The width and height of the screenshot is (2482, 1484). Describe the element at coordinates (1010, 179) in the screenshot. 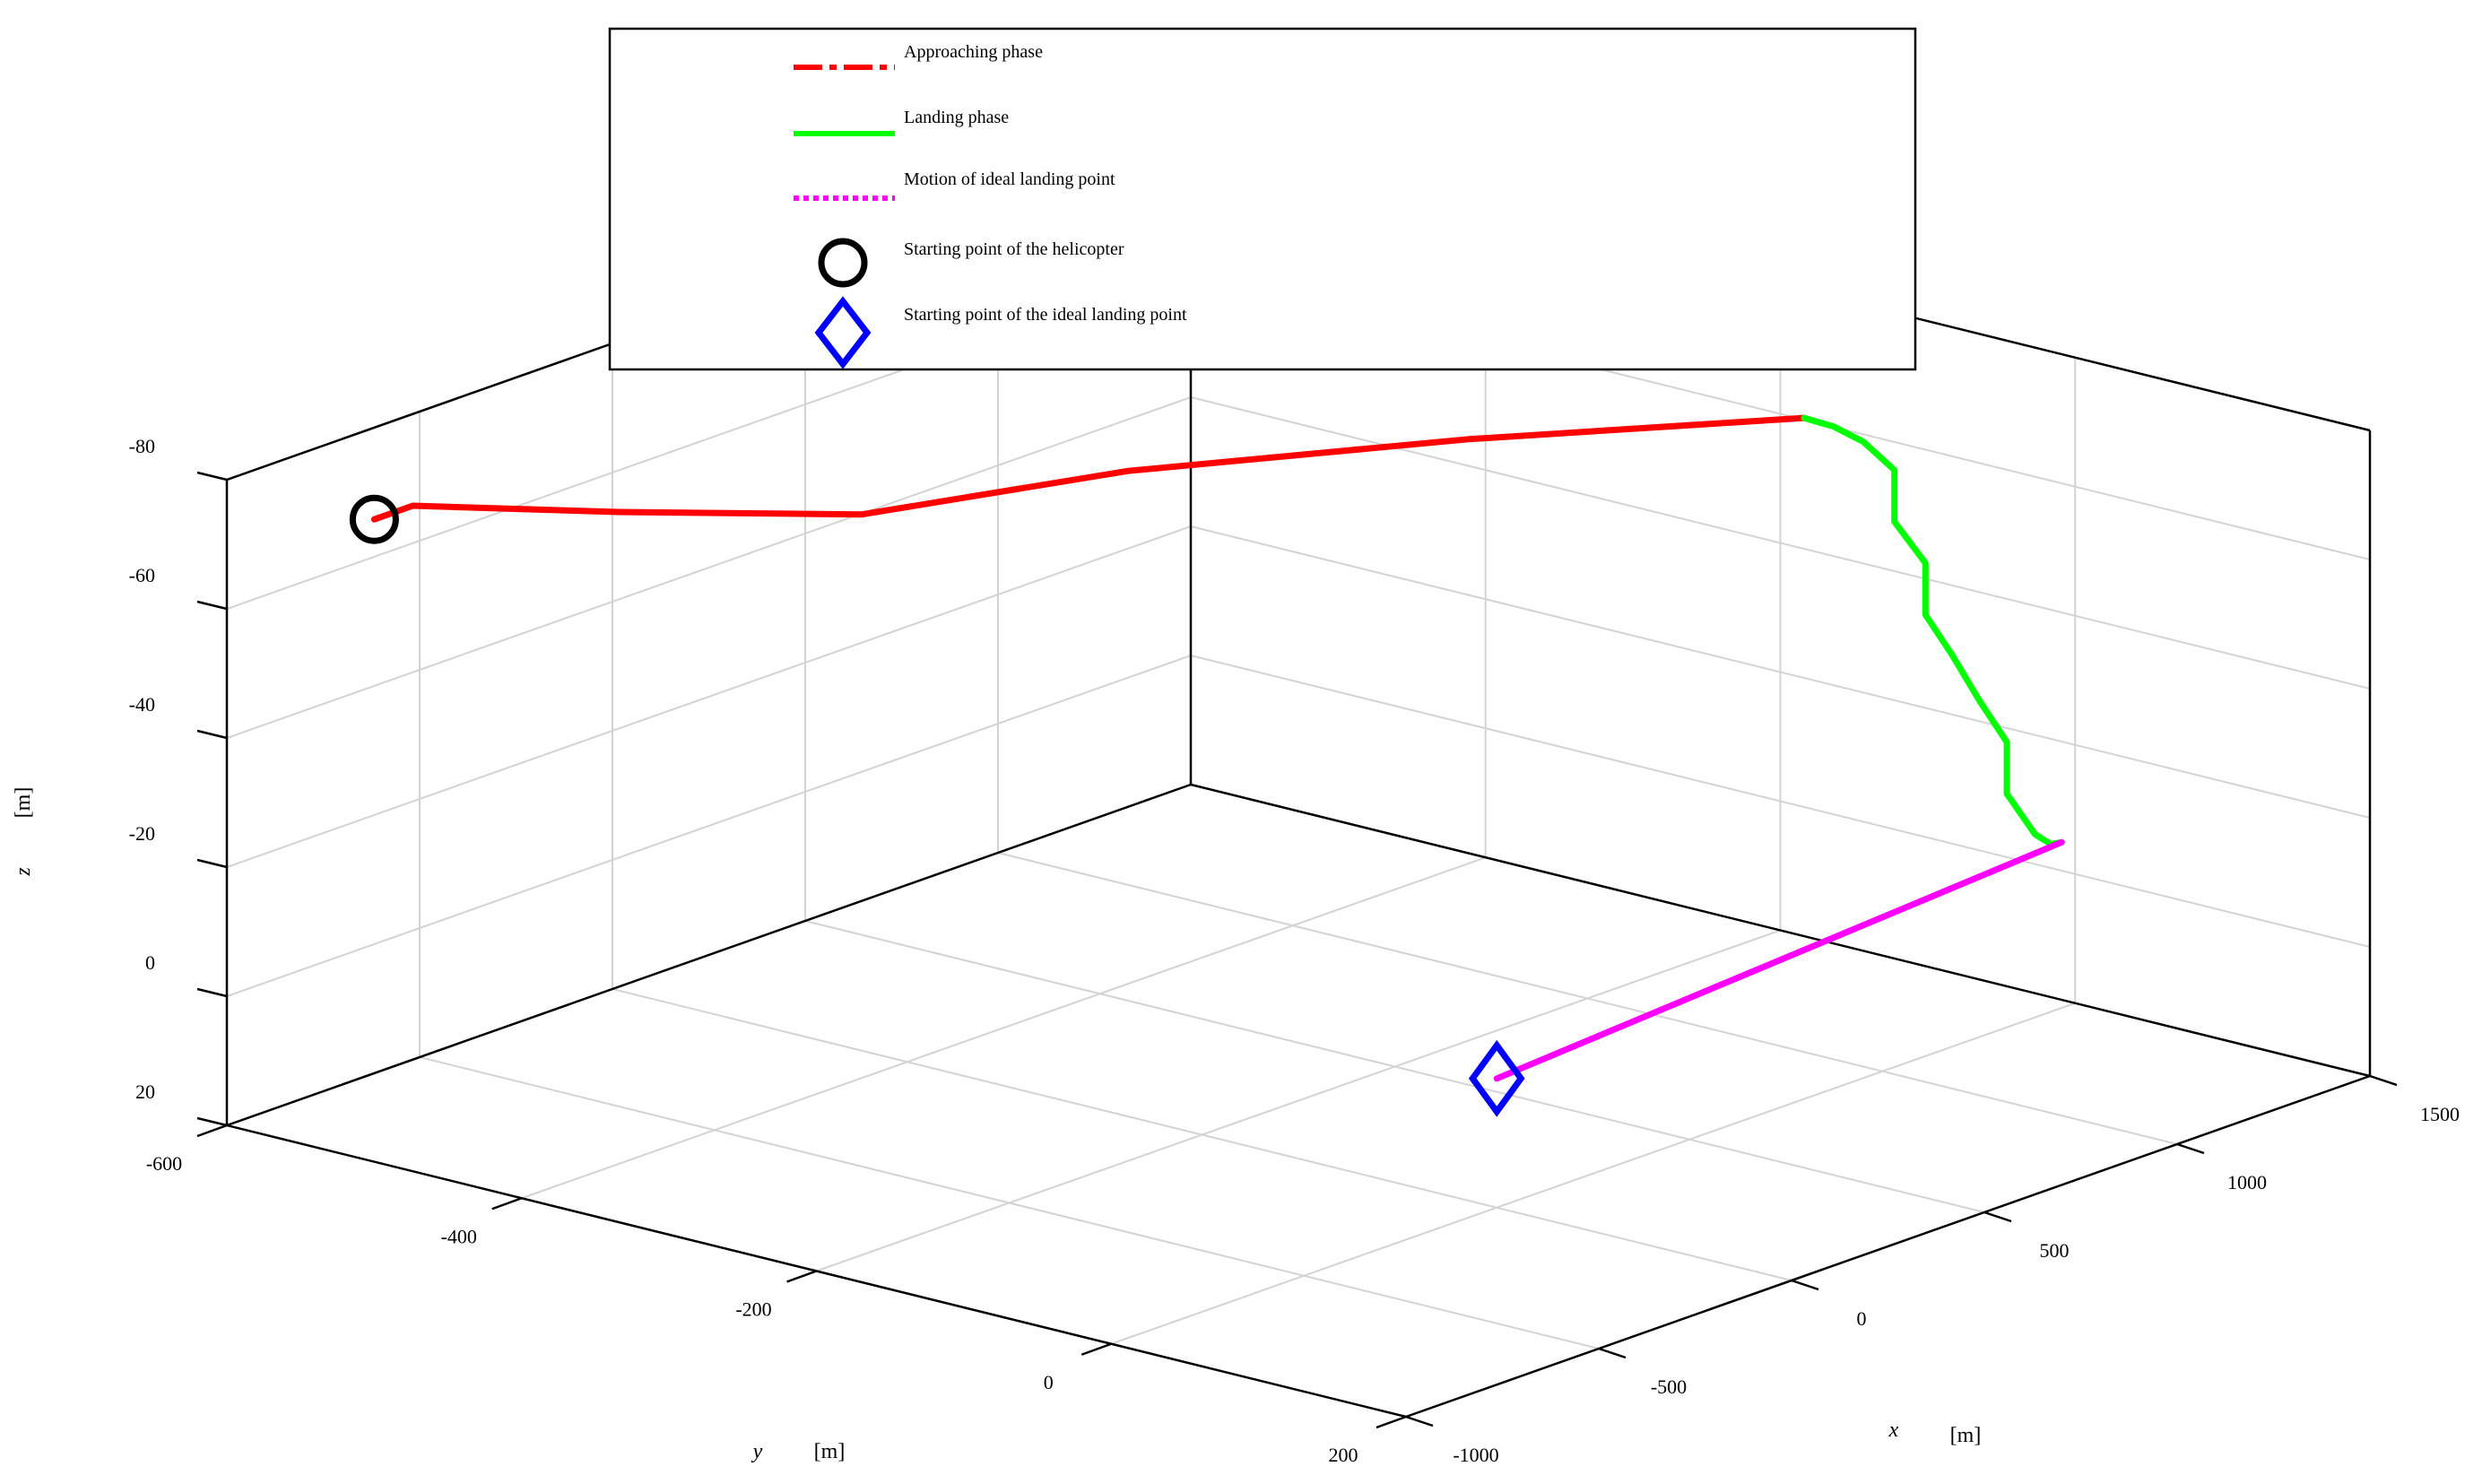

I see `legend-label-ideal-motion: Motion of ideal landing point` at that location.